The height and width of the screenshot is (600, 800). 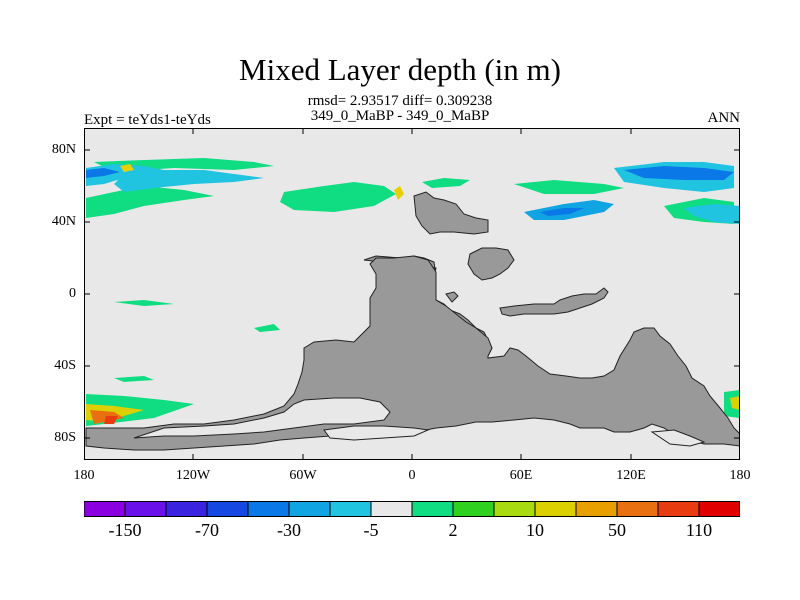 I want to click on lat-label-80n: 80N, so click(x=63, y=149).